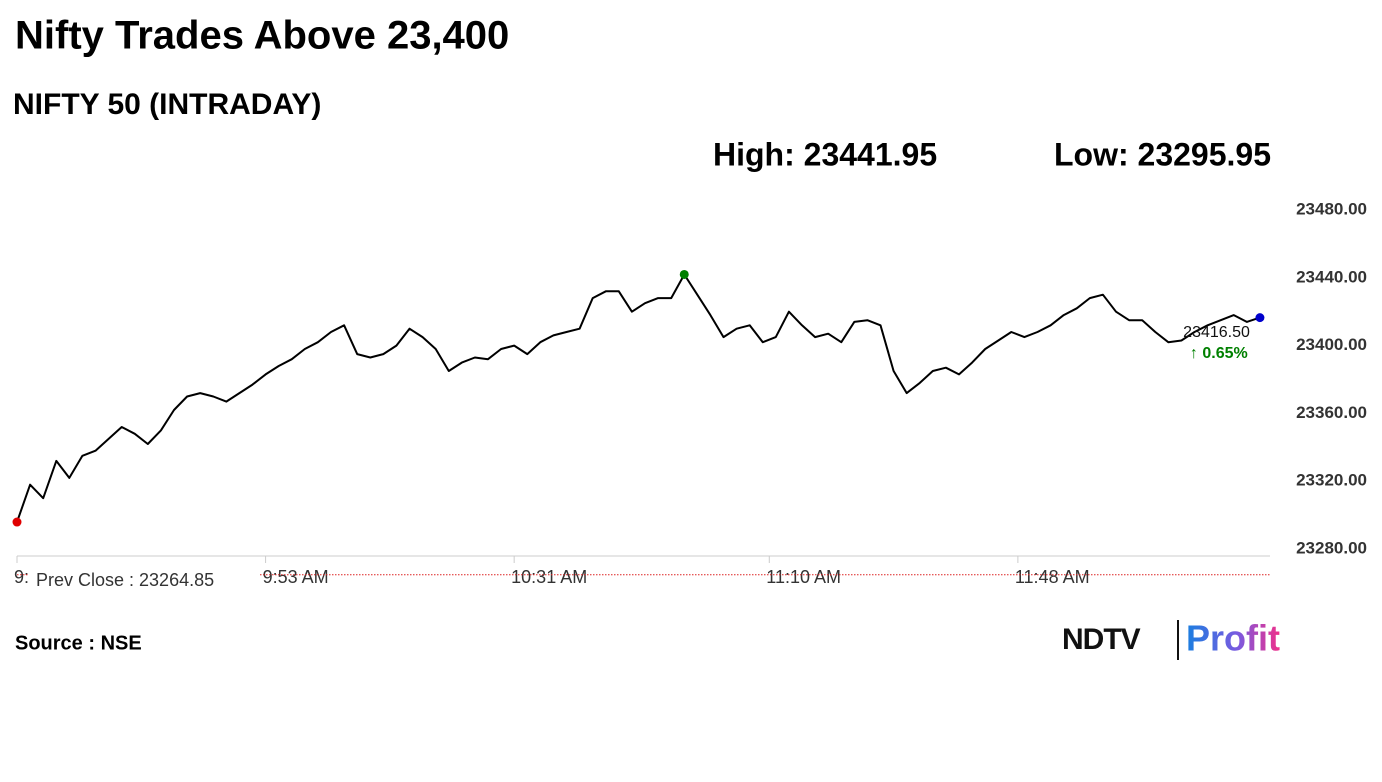  Describe the element at coordinates (1331, 412) in the screenshot. I see `y-tick-label: 23360.00` at that location.